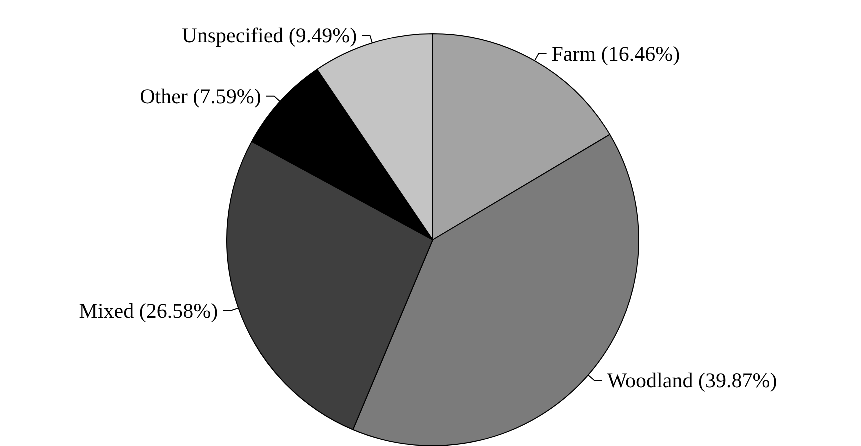  I want to click on slice-label: Other (7.59%), so click(201, 96).